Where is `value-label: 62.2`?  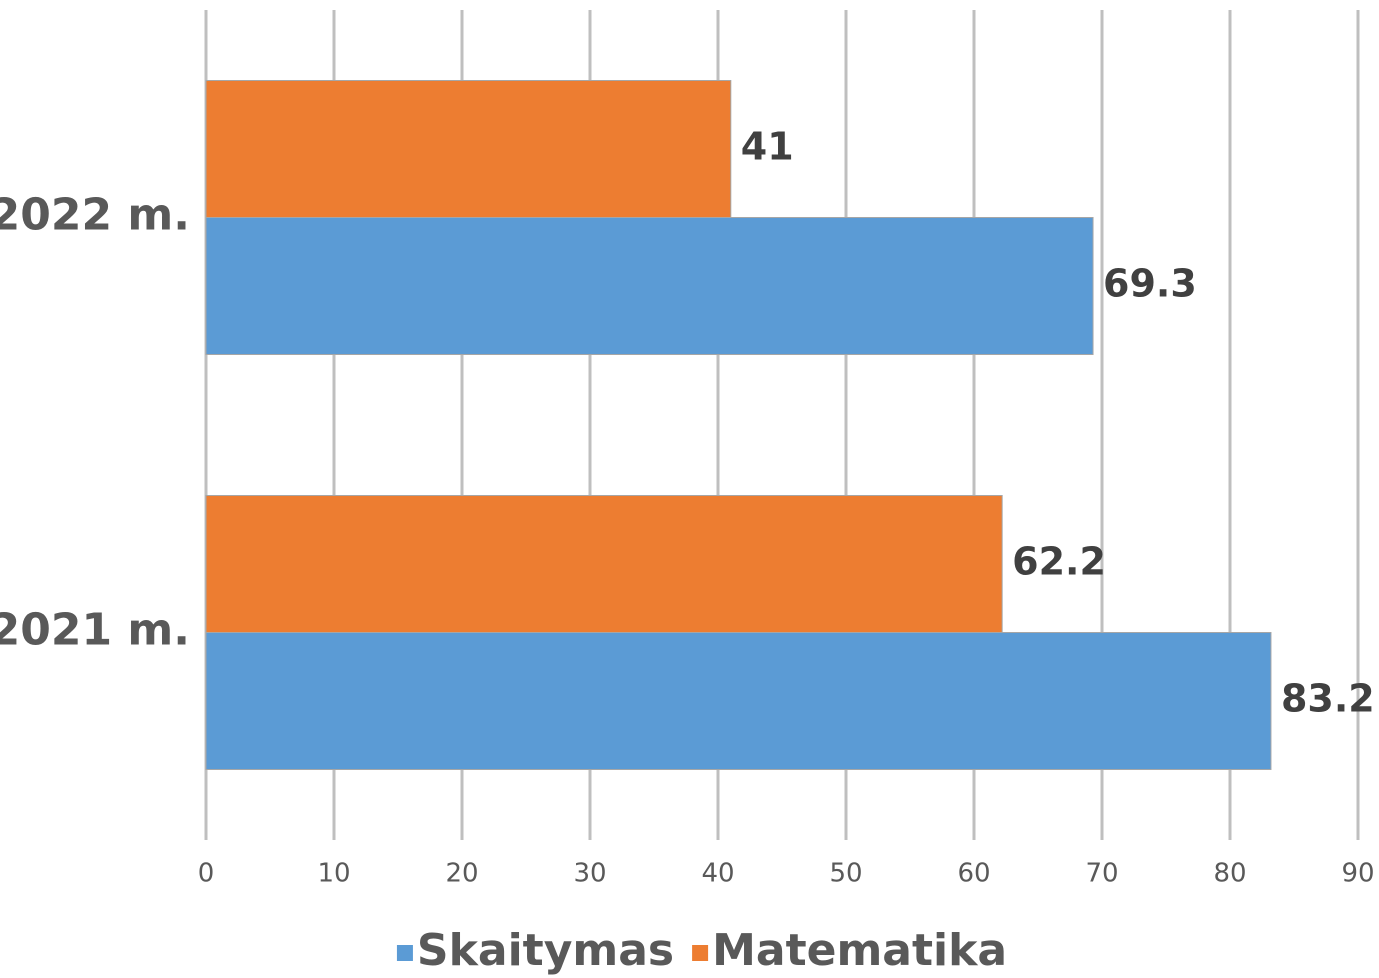 value-label: 62.2 is located at coordinates (1059, 562).